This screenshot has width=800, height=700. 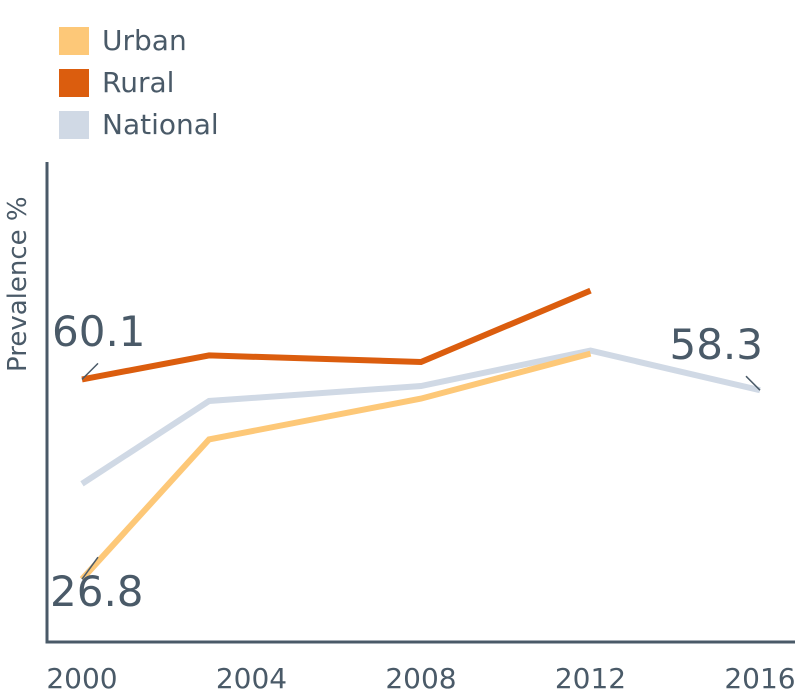 I want to click on x-tick-label-2000: 2000, so click(x=81, y=678).